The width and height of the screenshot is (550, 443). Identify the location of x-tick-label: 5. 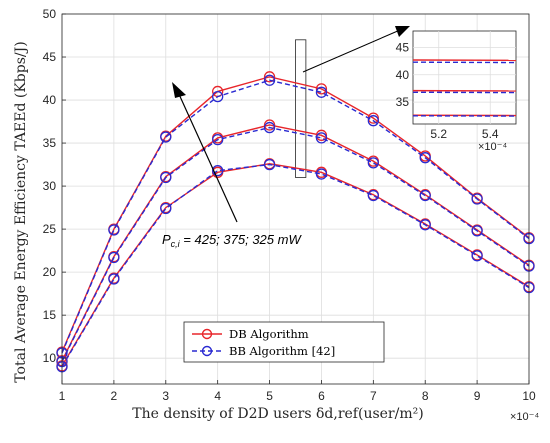
(269, 396).